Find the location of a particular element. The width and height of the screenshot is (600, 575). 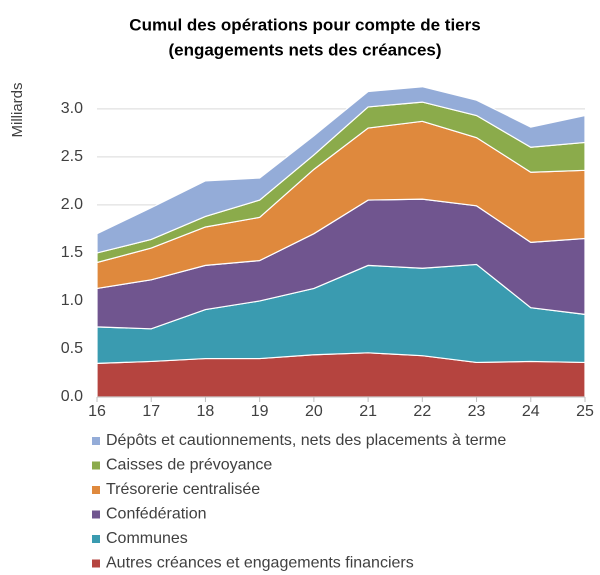

chart-title: (engagements nets des créances) is located at coordinates (304, 49).